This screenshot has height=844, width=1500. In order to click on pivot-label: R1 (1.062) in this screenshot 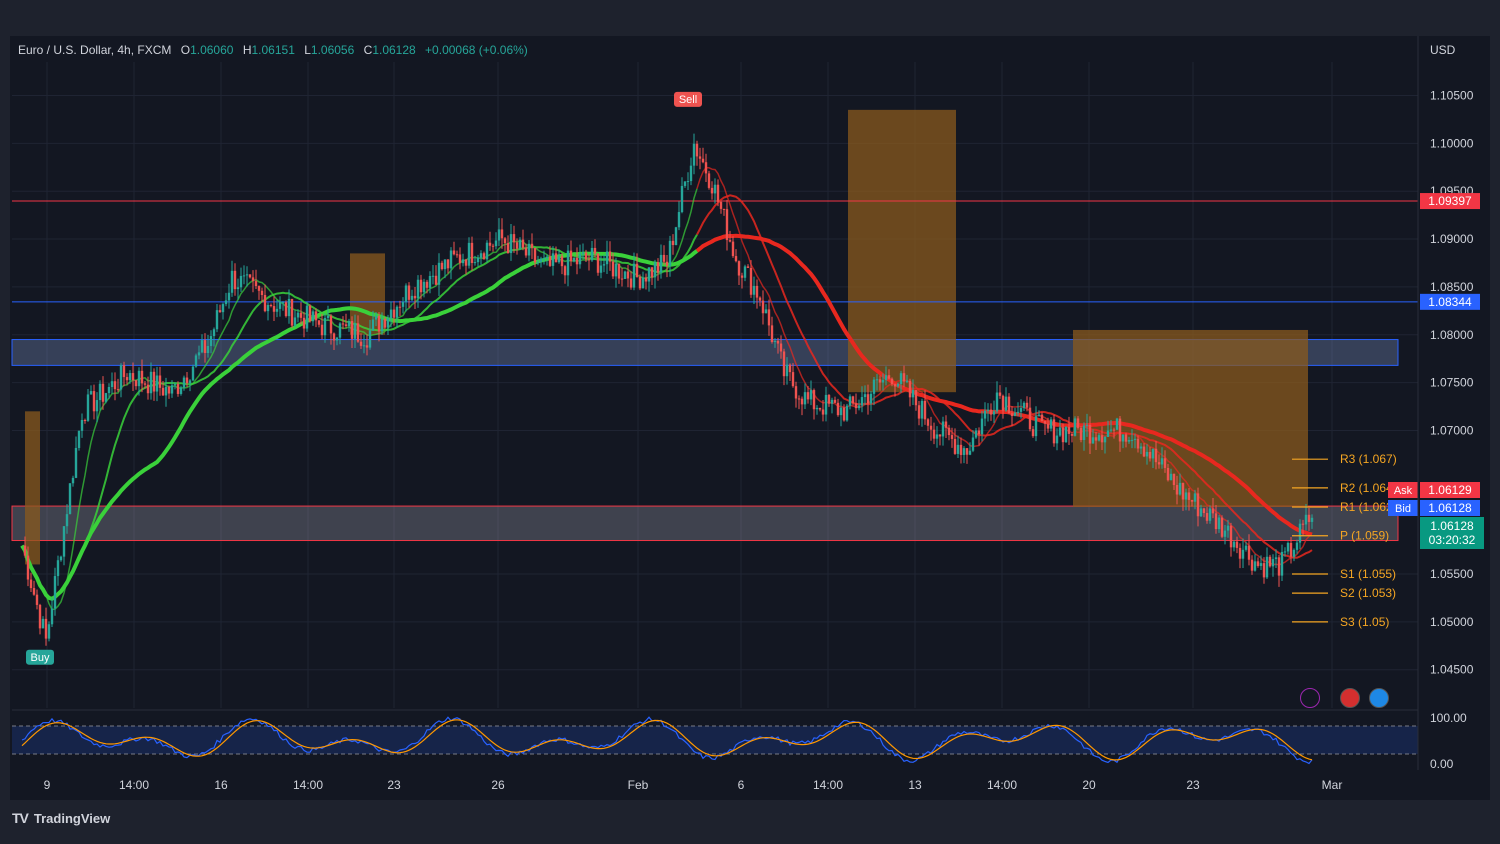, I will do `click(1368, 507)`.